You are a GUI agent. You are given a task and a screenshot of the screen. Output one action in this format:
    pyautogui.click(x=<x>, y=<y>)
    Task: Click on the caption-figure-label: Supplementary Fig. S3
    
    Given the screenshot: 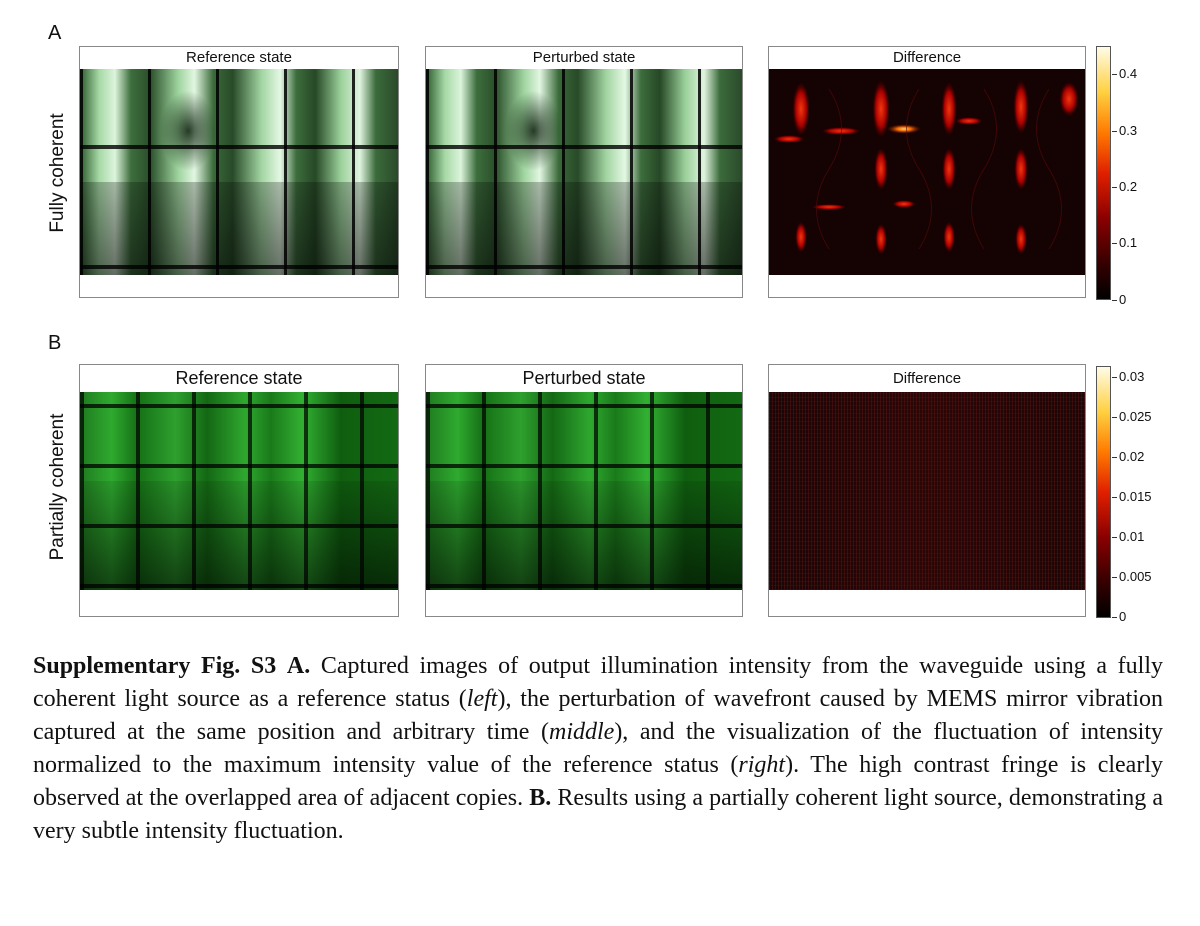 What is the action you would take?
    pyautogui.click(x=154, y=666)
    